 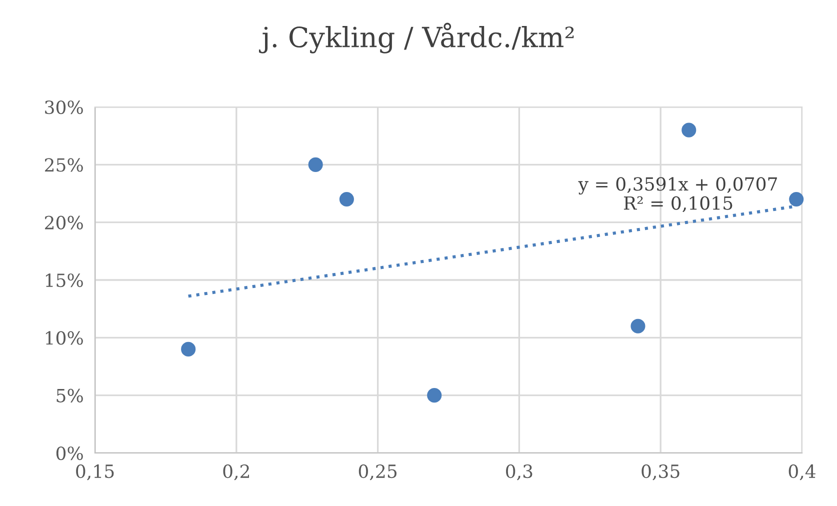 What do you see at coordinates (661, 472) in the screenshot?
I see `x-tick-label: 0,35` at bounding box center [661, 472].